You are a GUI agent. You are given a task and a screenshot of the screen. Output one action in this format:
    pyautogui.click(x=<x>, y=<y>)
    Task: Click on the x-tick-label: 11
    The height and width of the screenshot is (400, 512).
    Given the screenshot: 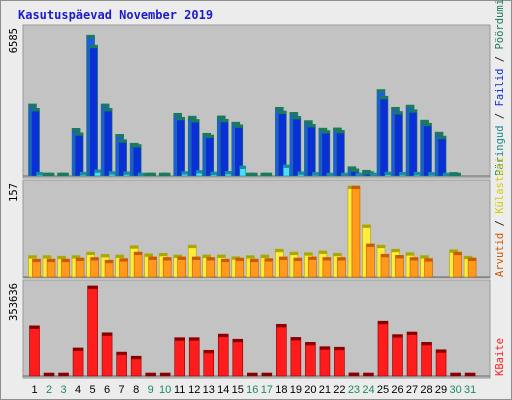 What is the action you would take?
    pyautogui.click(x=179, y=390)
    